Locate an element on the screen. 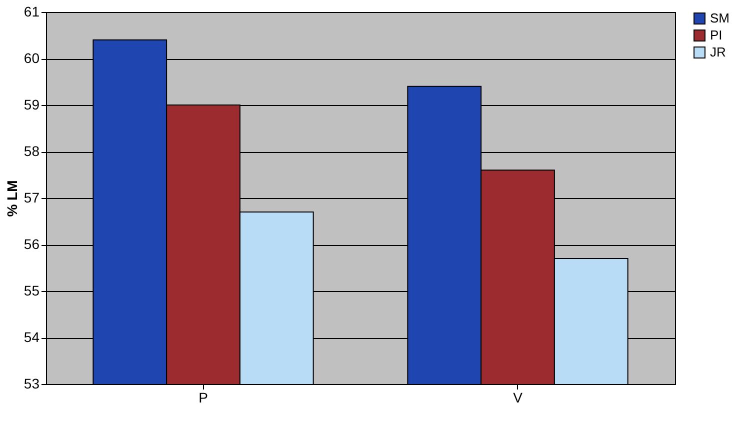 Image resolution: width=741 pixels, height=422 pixels. legend-label: SM is located at coordinates (720, 18).